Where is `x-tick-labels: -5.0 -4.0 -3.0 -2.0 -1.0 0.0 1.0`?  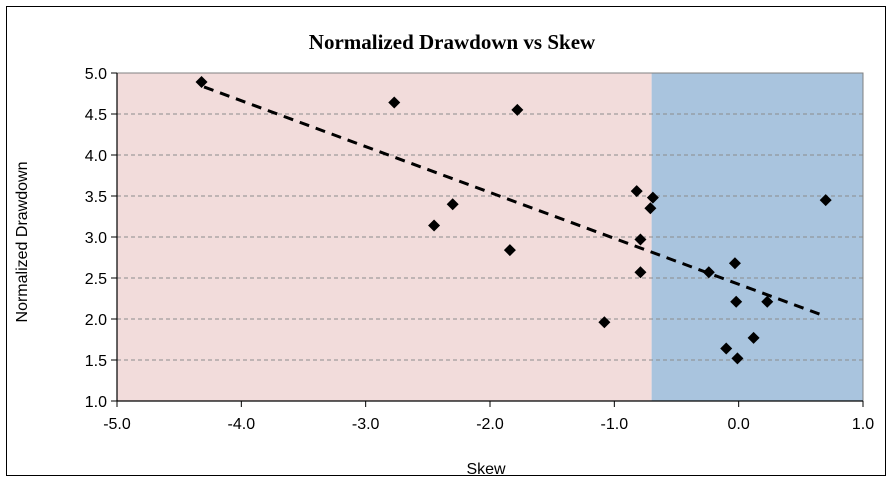 x-tick-labels: -5.0 -4.0 -3.0 -2.0 -1.0 0.0 1.0 is located at coordinates (488, 417).